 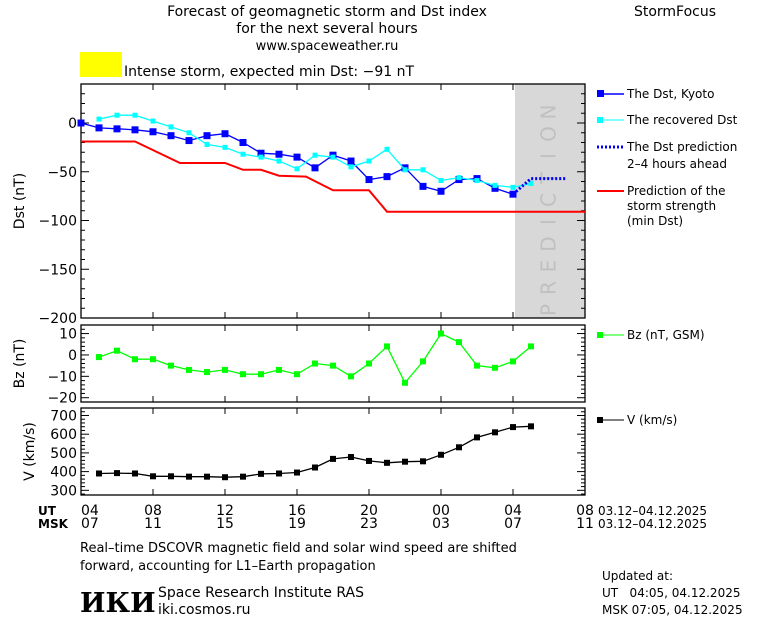 What do you see at coordinates (118, 603) in the screenshot?
I see `iki-logo: ИКИ` at bounding box center [118, 603].